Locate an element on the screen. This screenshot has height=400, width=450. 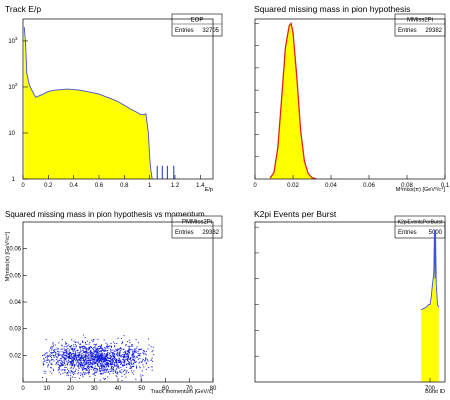
panel3-stats-label: Entries is located at coordinates (184, 233).